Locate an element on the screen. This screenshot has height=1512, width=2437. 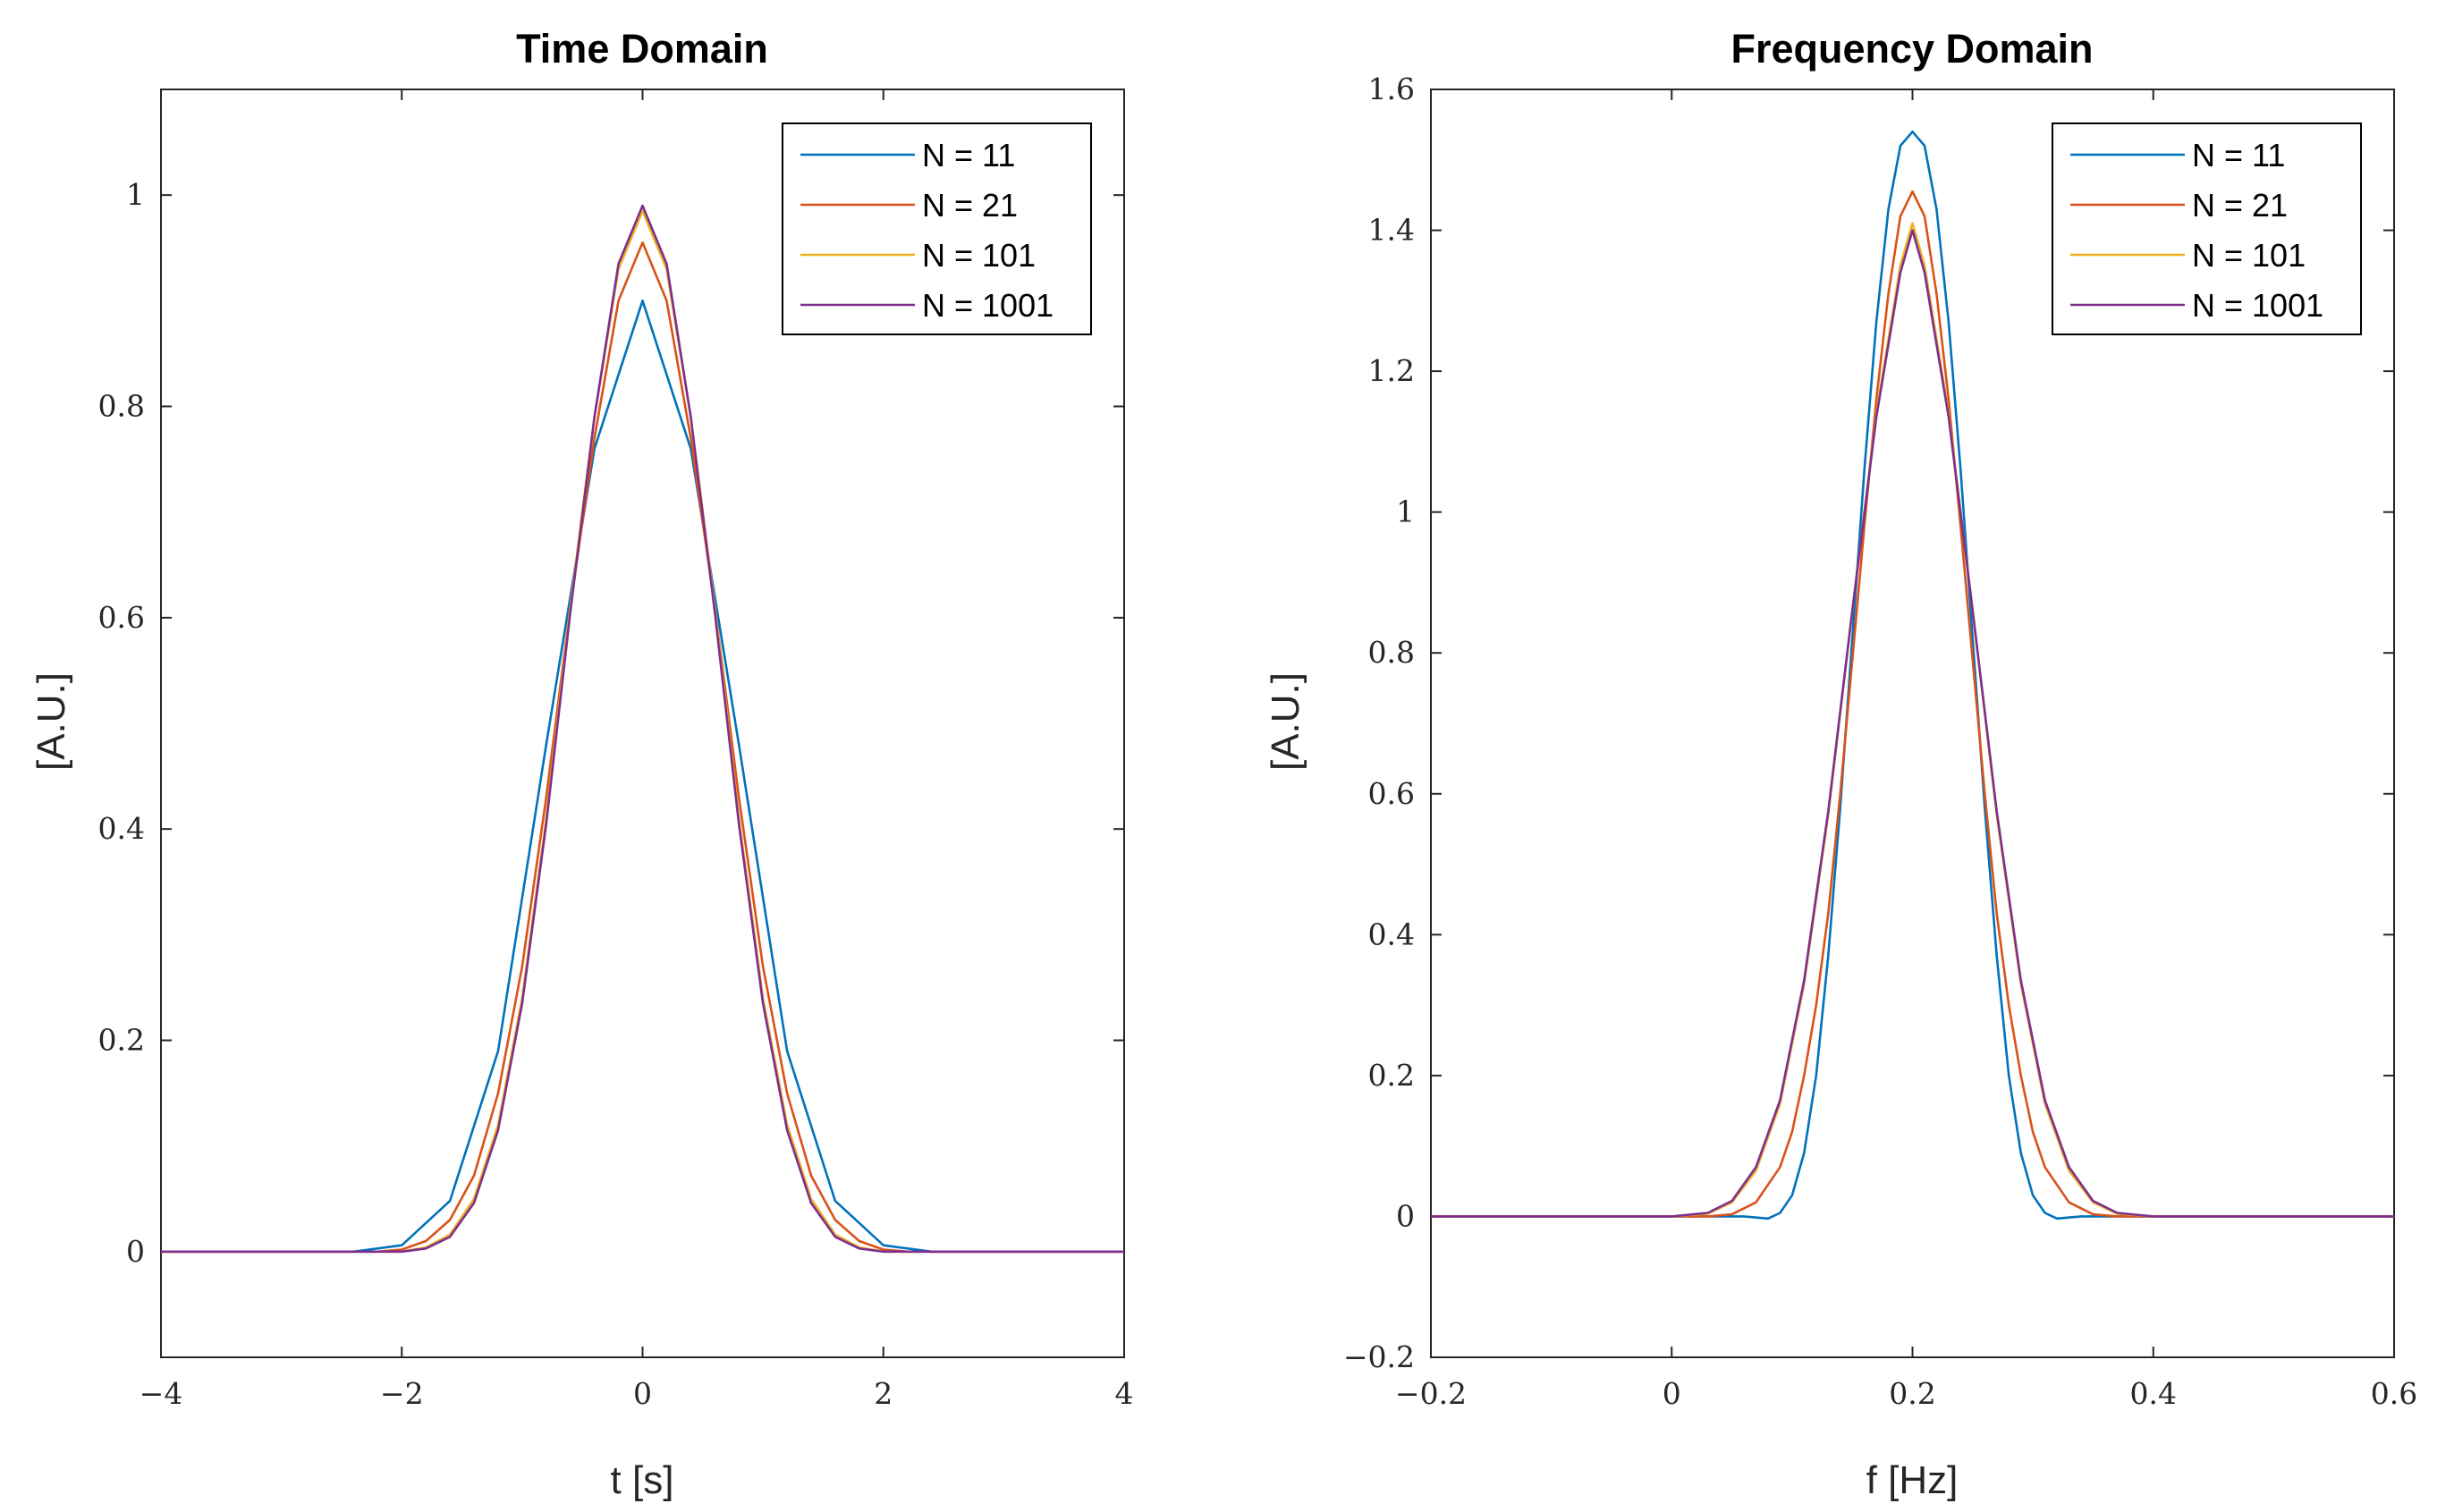
time-domain-title: Time Domain is located at coordinates (642, 49).